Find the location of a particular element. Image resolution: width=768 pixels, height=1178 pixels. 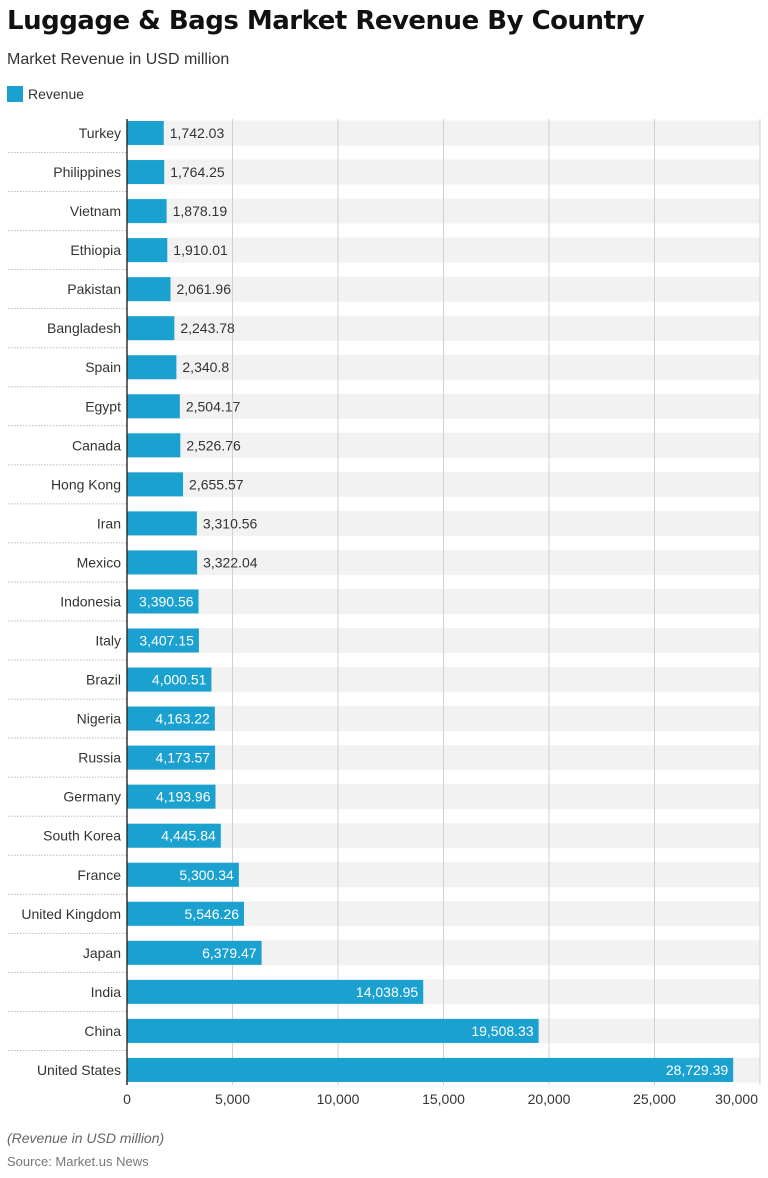

bar-mexico is located at coordinates (162, 562).